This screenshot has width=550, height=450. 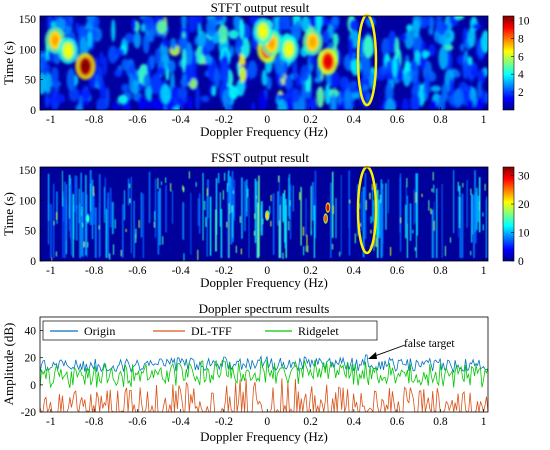 I want to click on spectrum-y-axis-label: Amplitude (dB), so click(x=8, y=364).